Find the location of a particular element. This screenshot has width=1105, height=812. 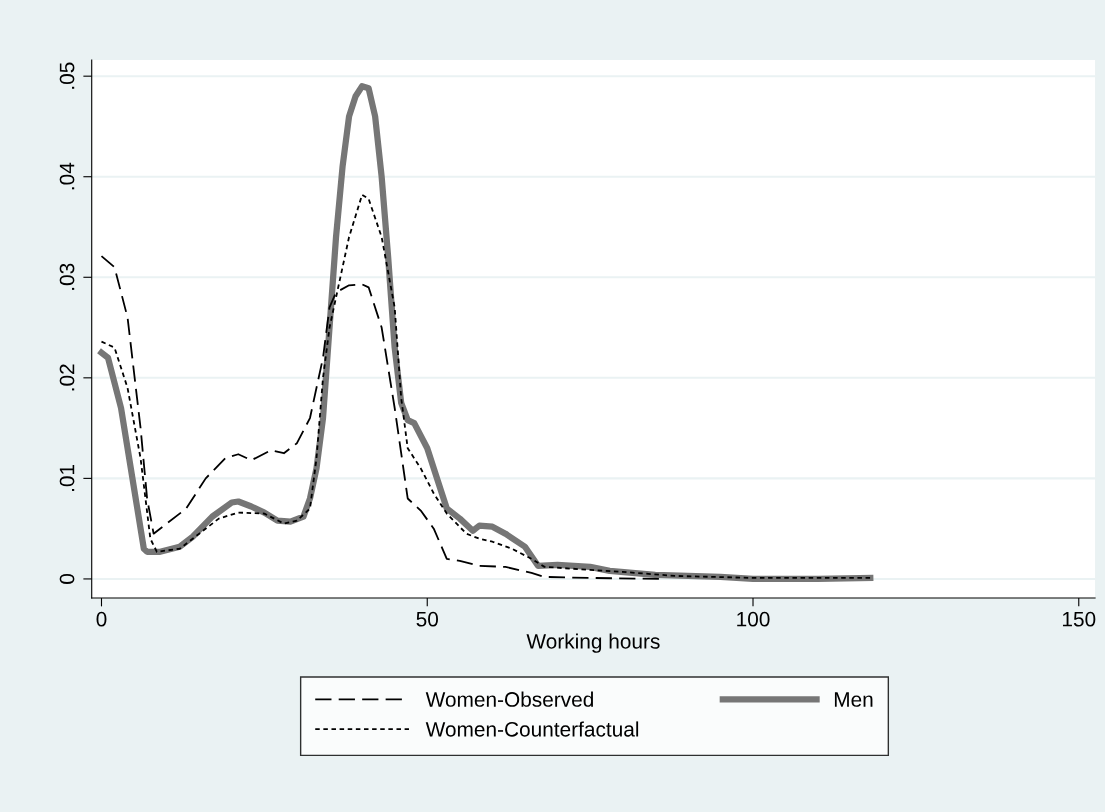

y-tick-label: .02 is located at coordinates (67, 377).